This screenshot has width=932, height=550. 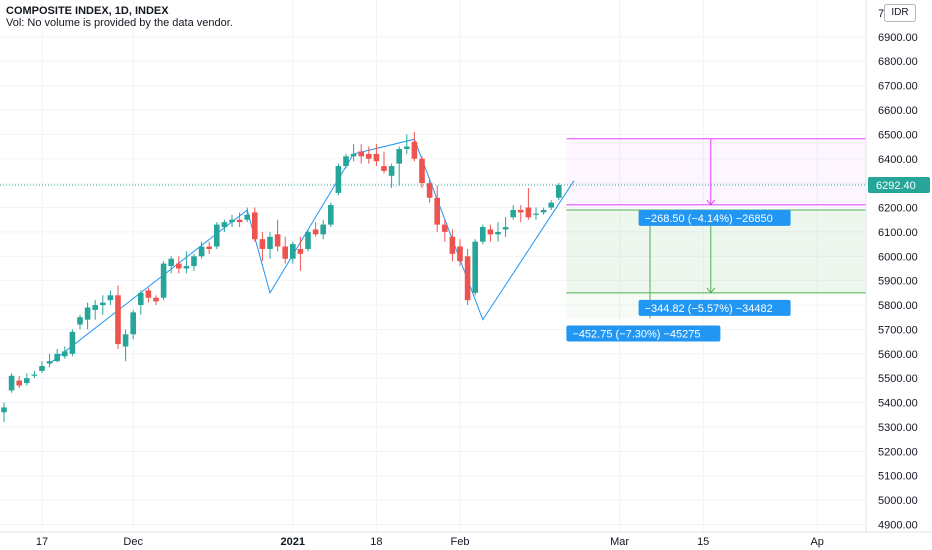 I want to click on price-tick-label: 6400.00, so click(x=898, y=160).